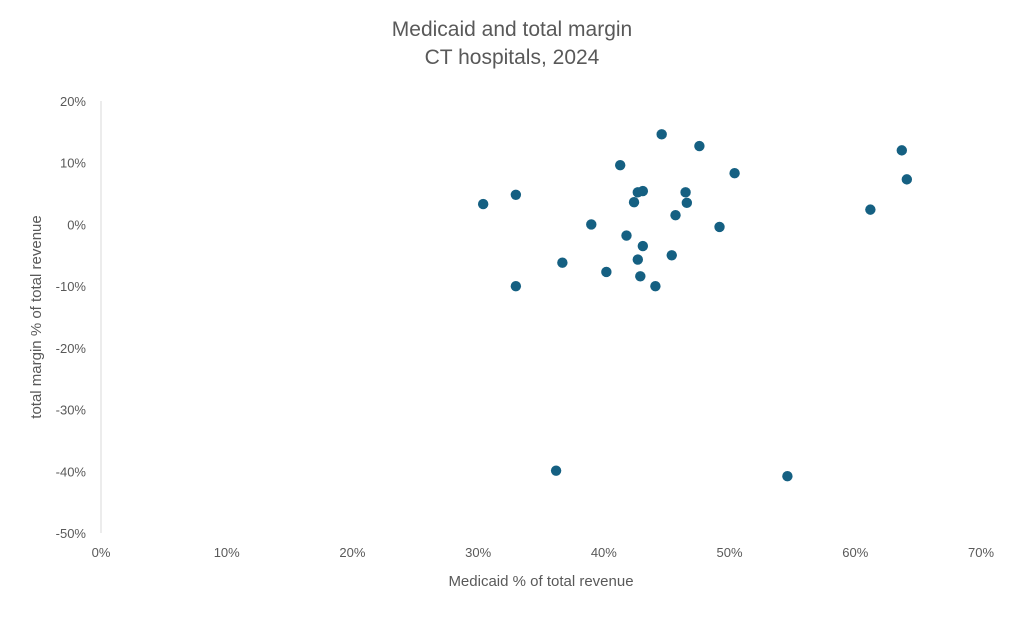 Image resolution: width=1024 pixels, height=620 pixels. Describe the element at coordinates (71, 348) in the screenshot. I see `y-tick-label: -20%` at that location.